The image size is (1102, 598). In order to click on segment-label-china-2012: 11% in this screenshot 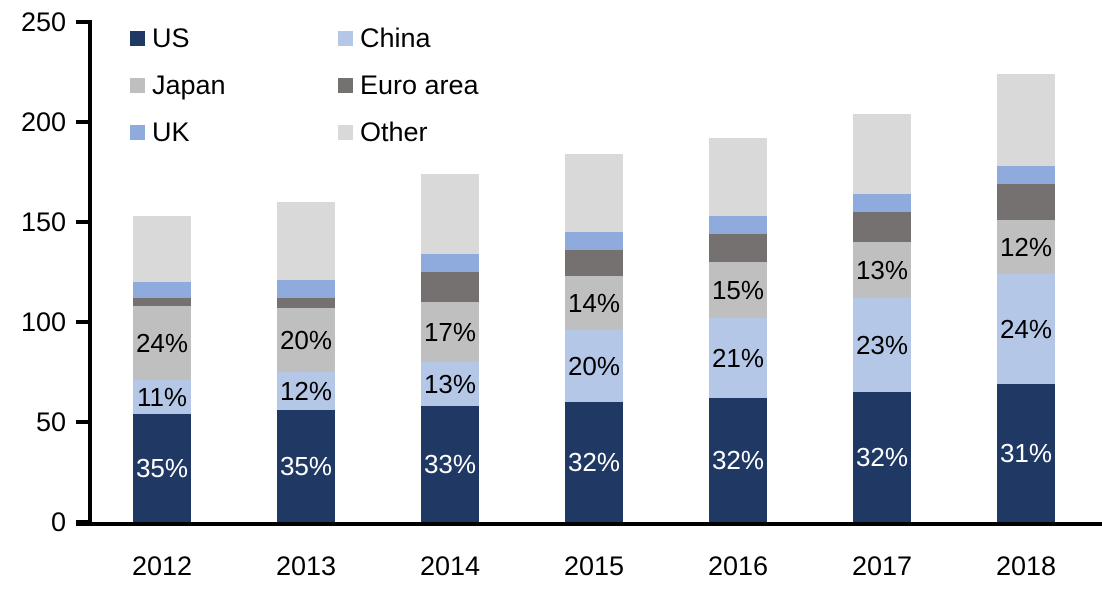, I will do `click(162, 397)`.